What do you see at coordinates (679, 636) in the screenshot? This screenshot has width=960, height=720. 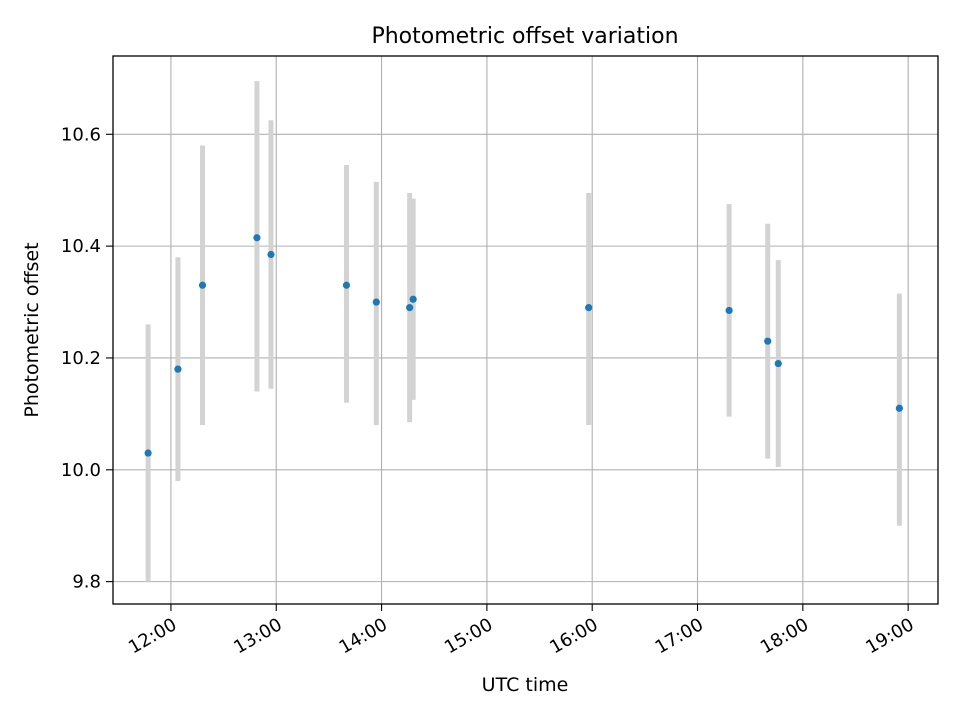 I see `x-tick-label: 17:00` at bounding box center [679, 636].